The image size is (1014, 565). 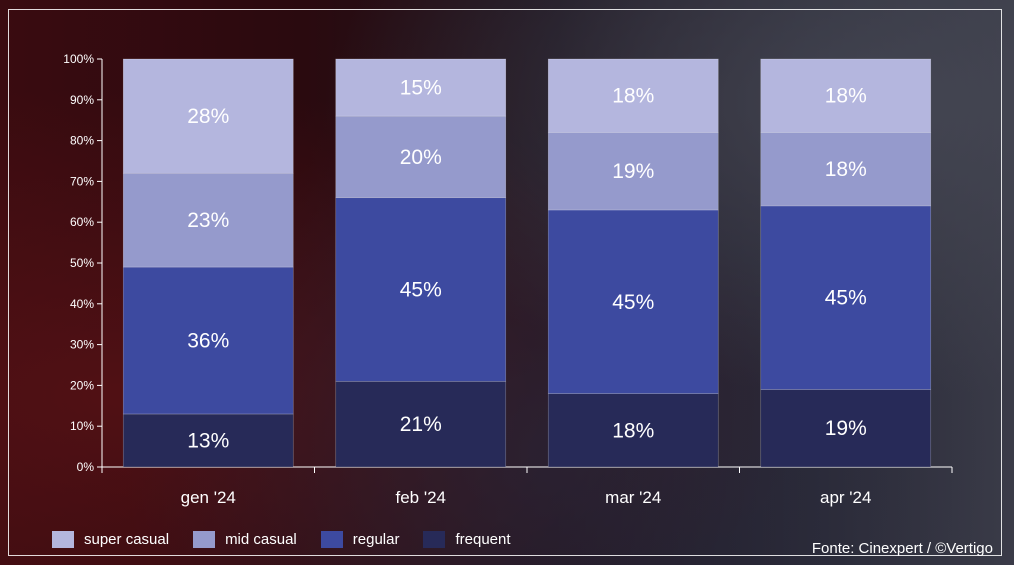 What do you see at coordinates (82, 385) in the screenshot?
I see `y-tick-label: 20%` at bounding box center [82, 385].